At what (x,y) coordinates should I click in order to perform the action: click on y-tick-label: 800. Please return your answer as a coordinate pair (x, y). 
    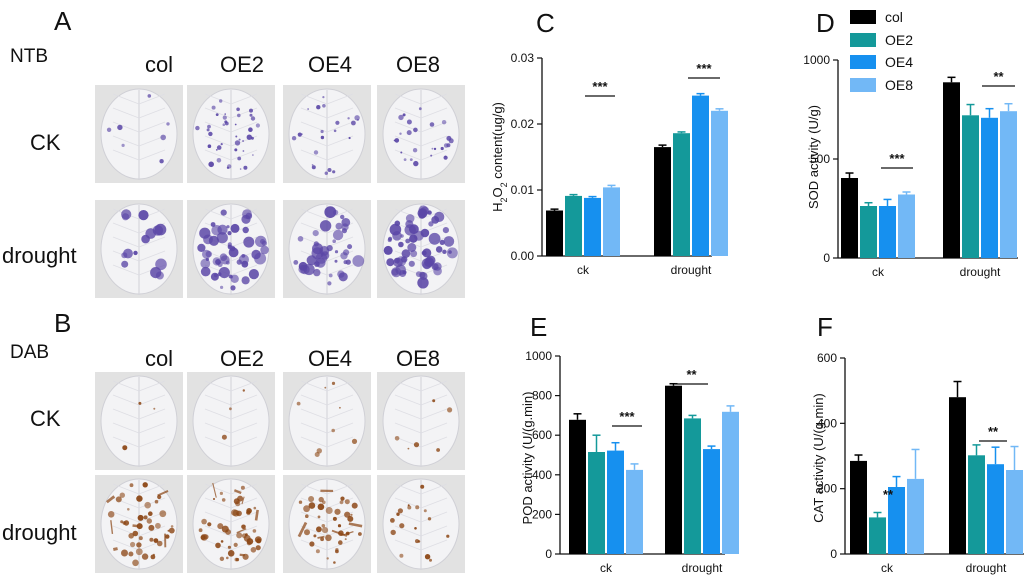
    Looking at the image, I should click on (542, 396).